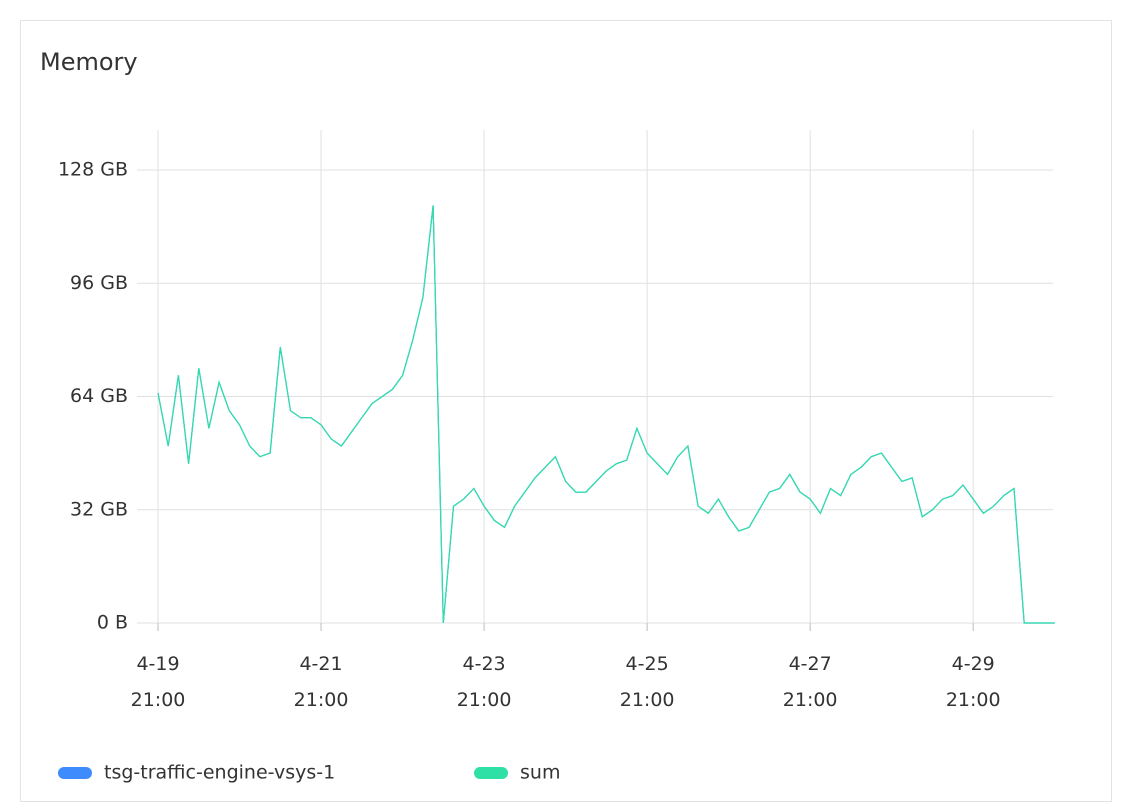 The image size is (1130, 808). What do you see at coordinates (647, 682) in the screenshot?
I see `x-tick-label: 4-25 21:00` at bounding box center [647, 682].